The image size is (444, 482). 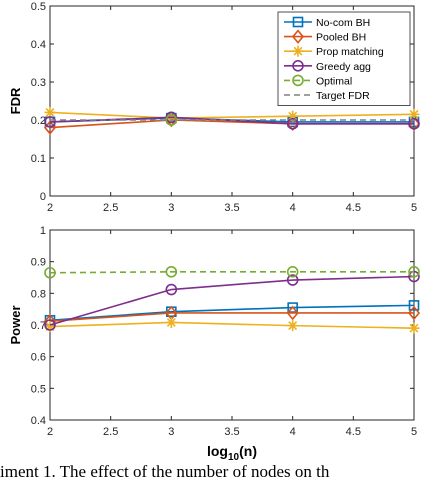 I want to click on legend-item: Target FDR, so click(x=327, y=96).